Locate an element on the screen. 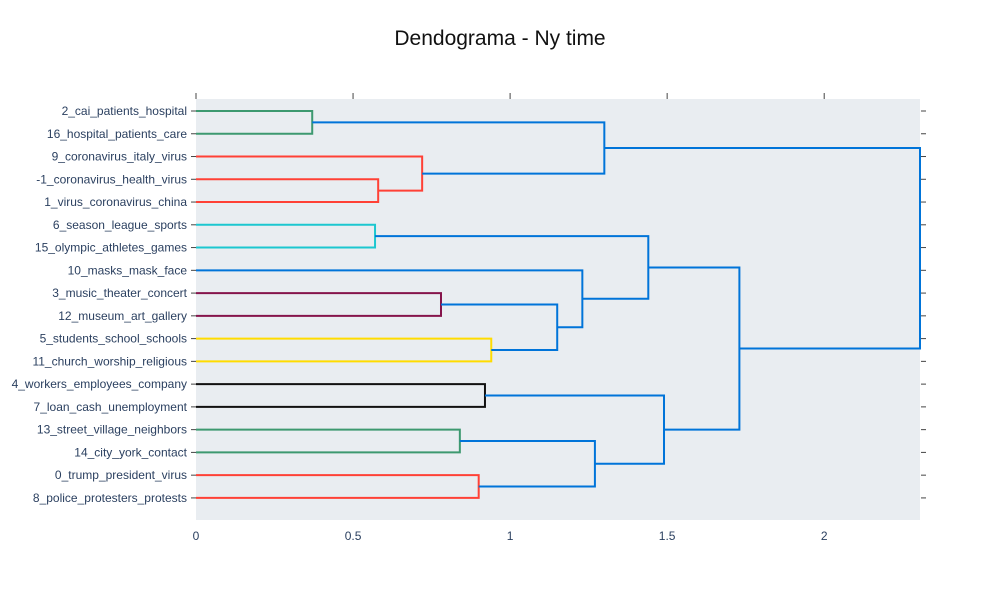 This screenshot has height=600, width=1000. x-tick-label: 0 is located at coordinates (196, 536).